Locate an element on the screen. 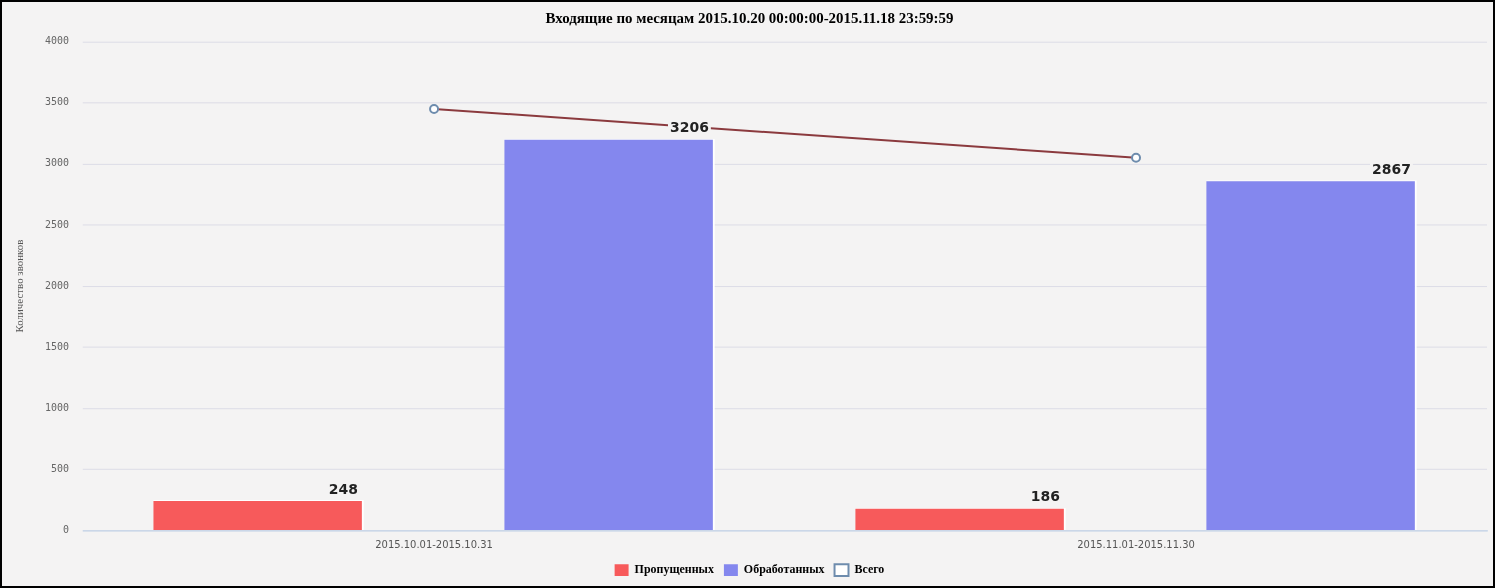 The image size is (1495, 588). data-label: 2867 is located at coordinates (1391, 168).